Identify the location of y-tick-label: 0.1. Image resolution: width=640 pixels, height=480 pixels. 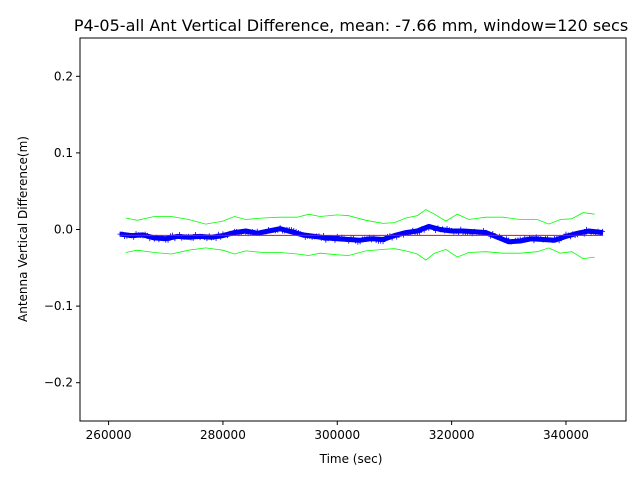
(63, 153).